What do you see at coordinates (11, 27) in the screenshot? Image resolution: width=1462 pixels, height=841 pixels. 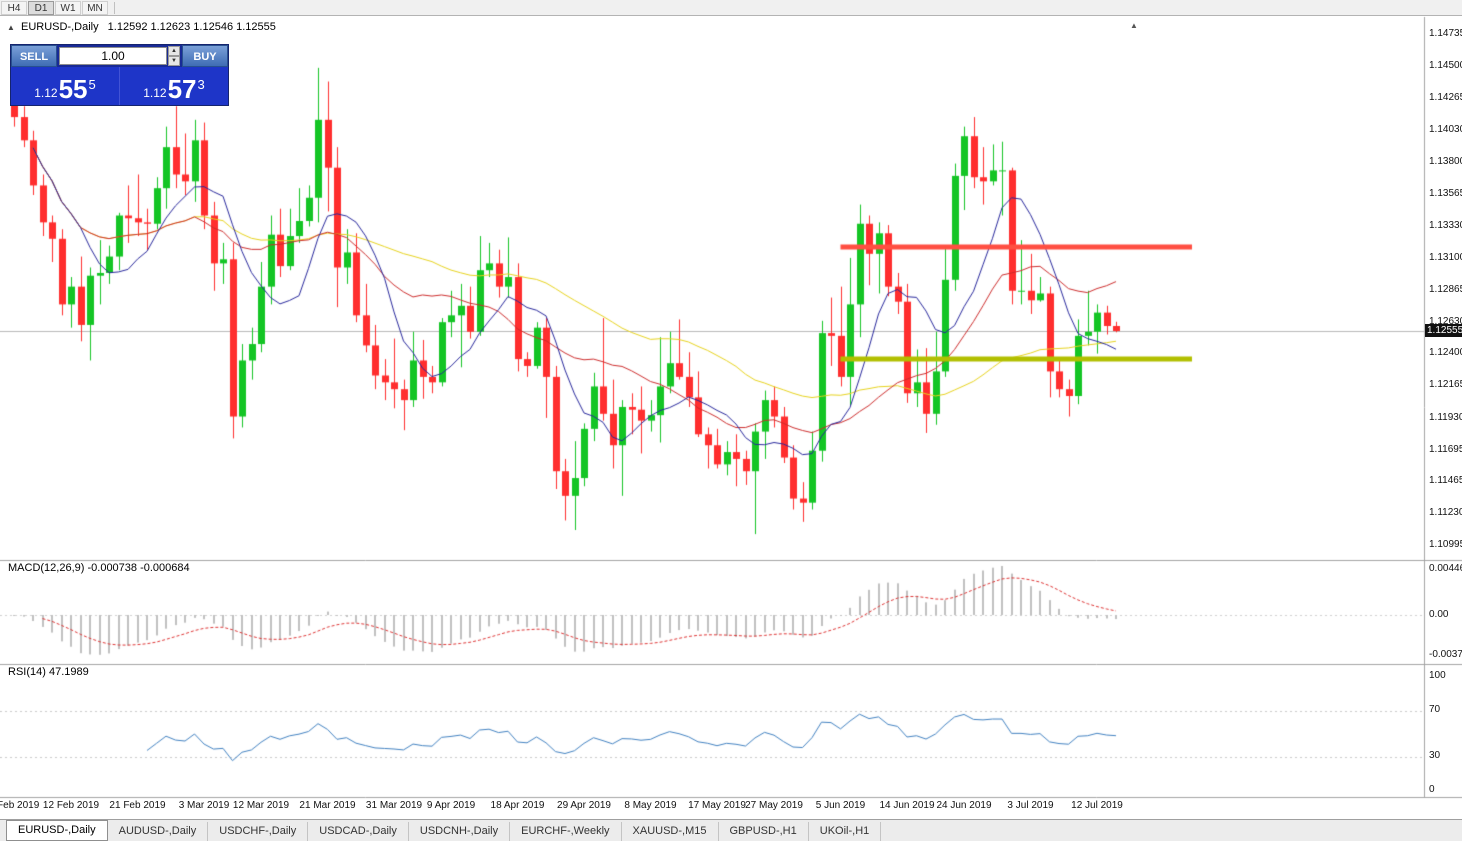 I see `one-click-collapse-arrow: ▲` at bounding box center [11, 27].